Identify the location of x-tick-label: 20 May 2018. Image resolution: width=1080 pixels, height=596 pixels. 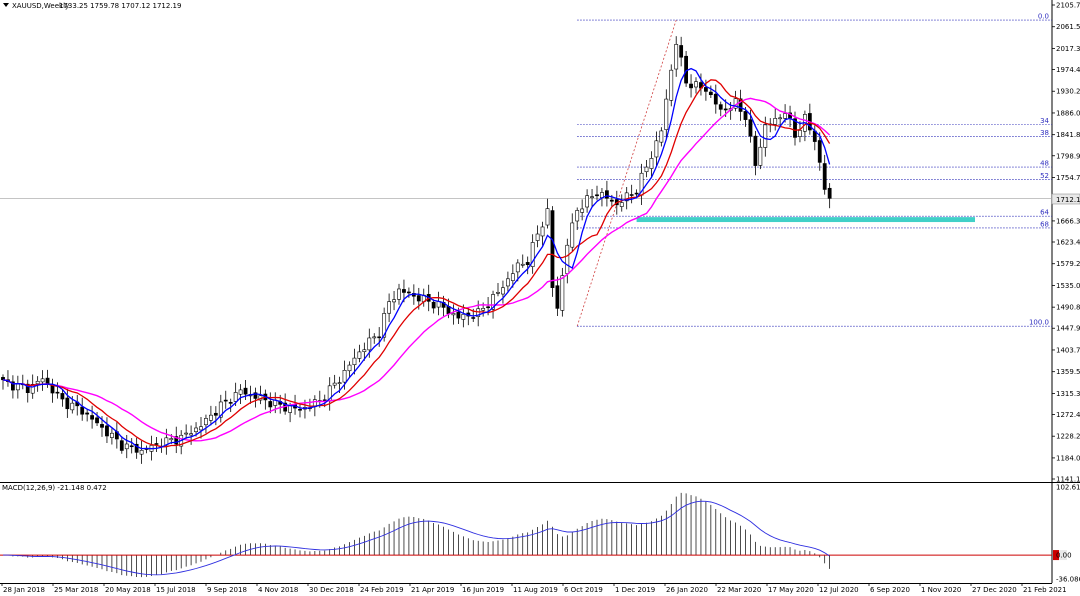
(128, 590).